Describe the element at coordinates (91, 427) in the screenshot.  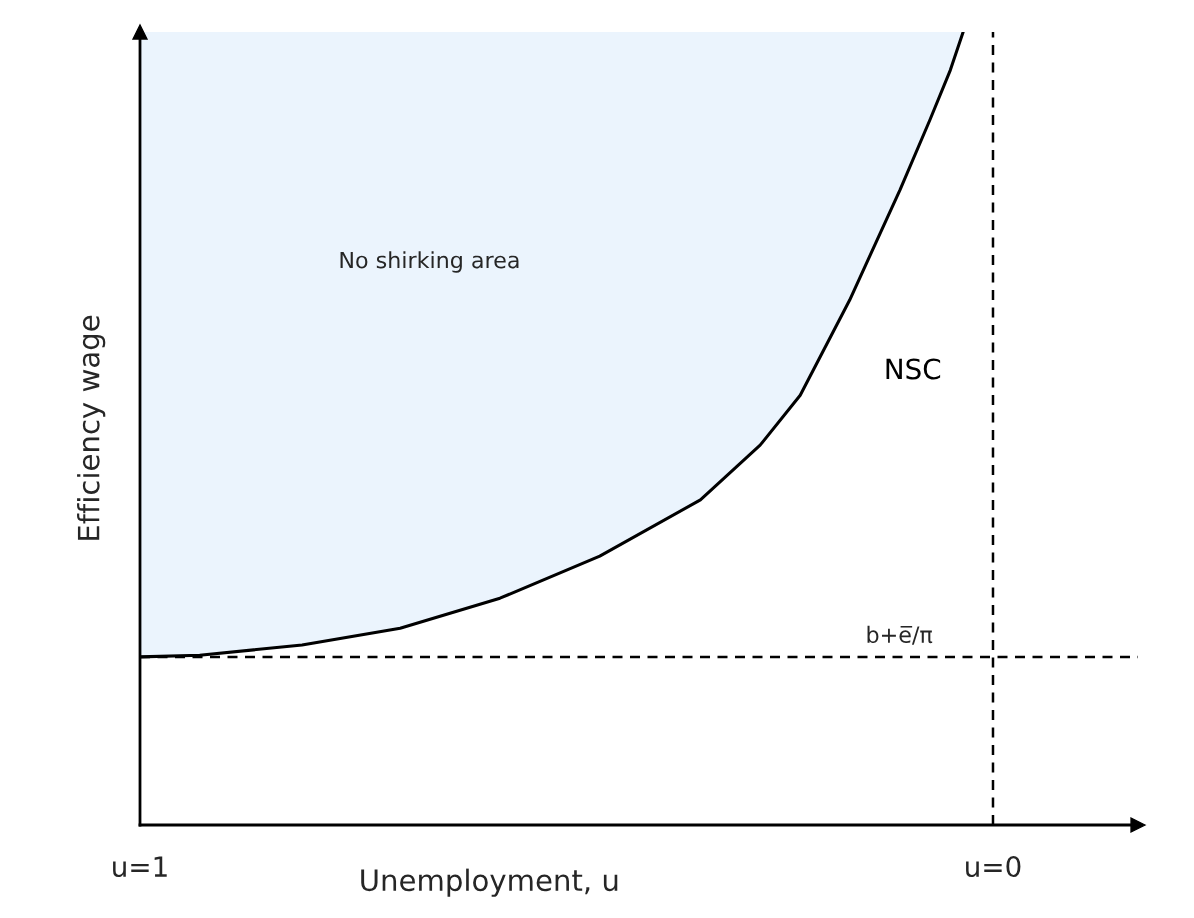
I see `y-axis-title: Efficiency wage` at that location.